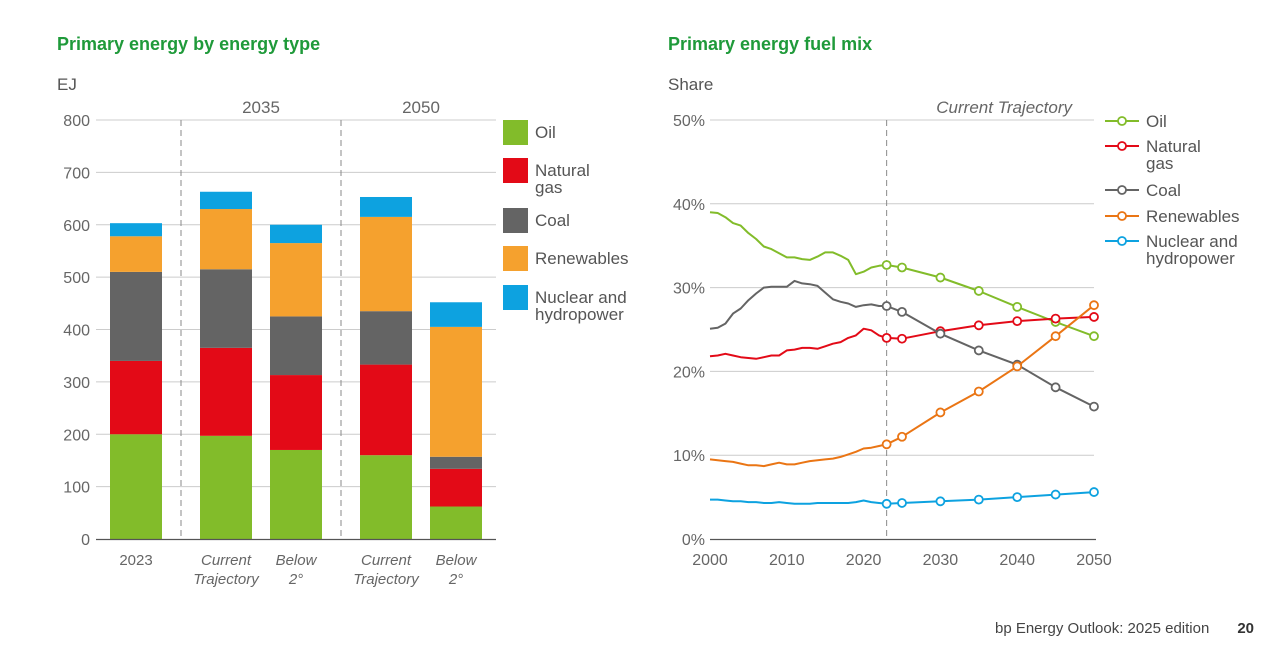 The image size is (1280, 645). What do you see at coordinates (76, 331) in the screenshot?
I see `left-y-ticks: 0 100 200 300 400 500 600 700 800` at bounding box center [76, 331].